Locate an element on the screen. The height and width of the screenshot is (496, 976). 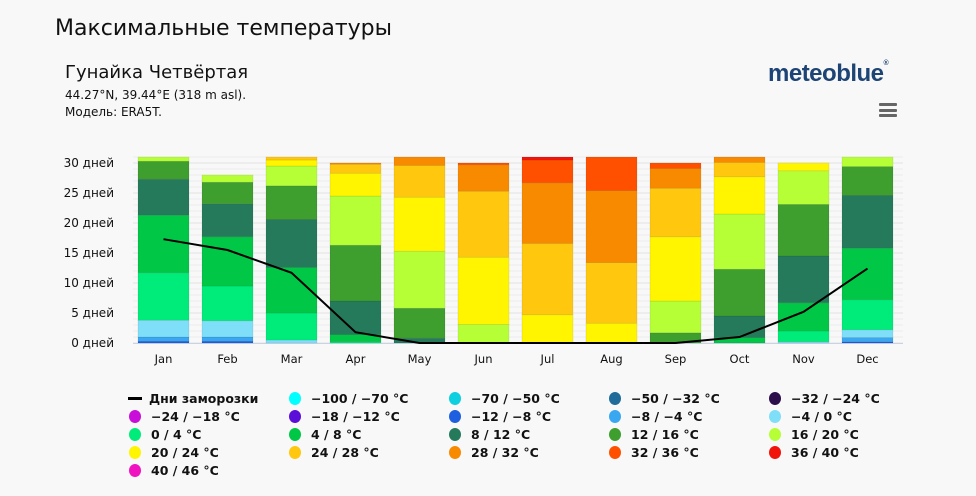
legend-item: 24 / 28 °C is located at coordinates (368, 452).